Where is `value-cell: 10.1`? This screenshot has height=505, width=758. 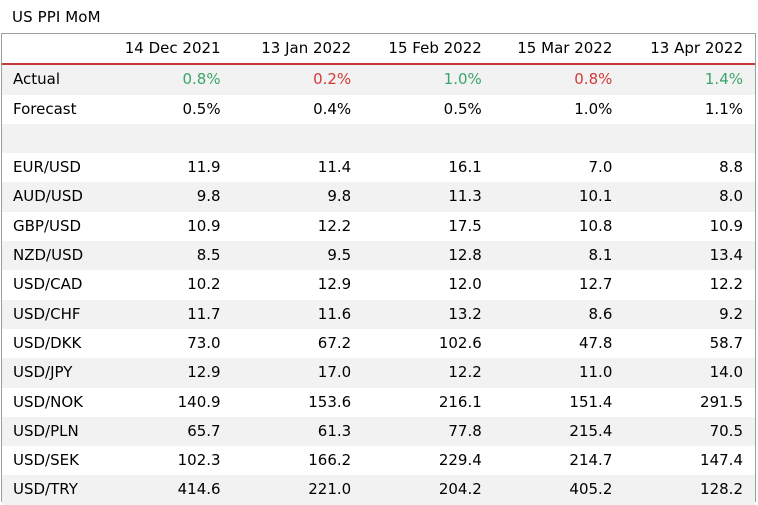
value-cell: 10.1 is located at coordinates (559, 197).